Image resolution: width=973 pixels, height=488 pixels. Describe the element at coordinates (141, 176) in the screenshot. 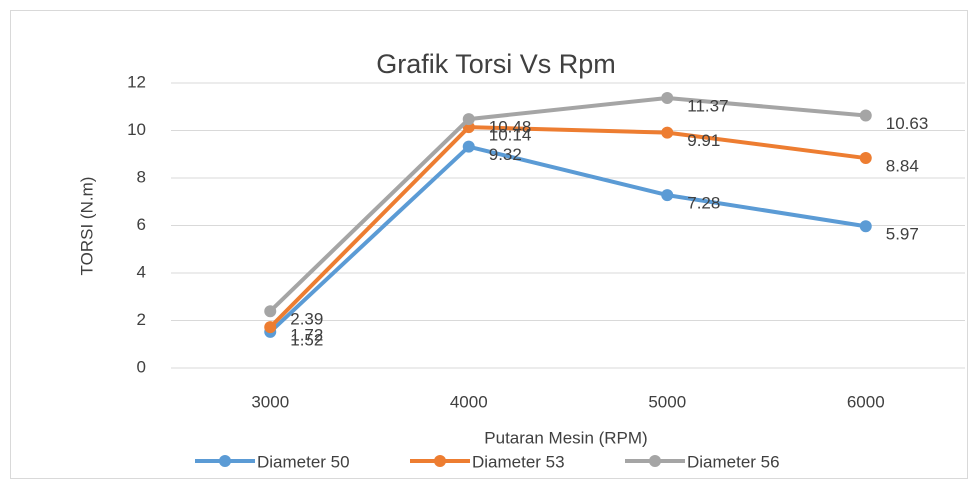

I see `y-tick-label: 8` at that location.